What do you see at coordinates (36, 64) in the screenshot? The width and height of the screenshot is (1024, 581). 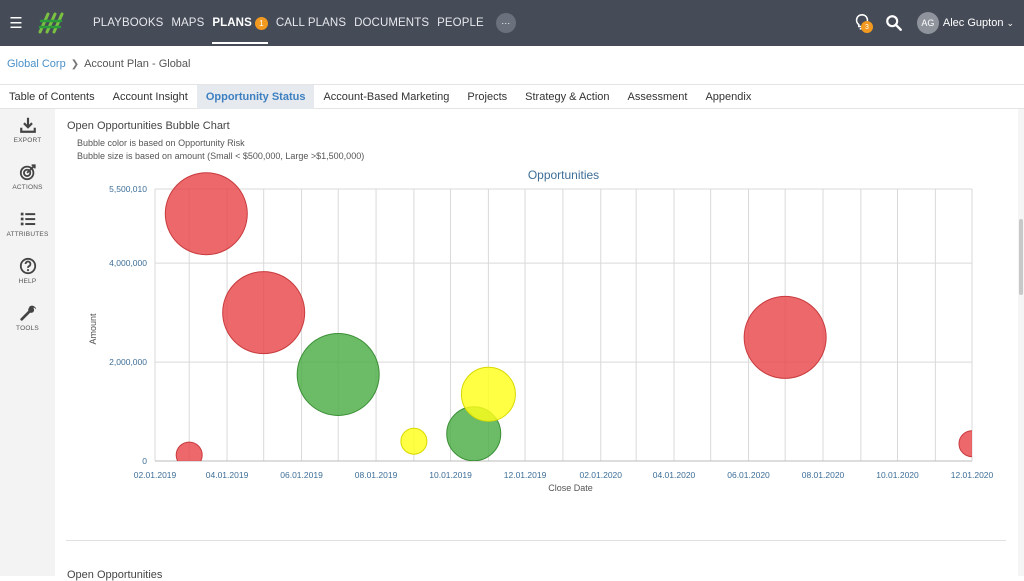 I see `breadcrumb-root-link: Global Corp` at bounding box center [36, 64].